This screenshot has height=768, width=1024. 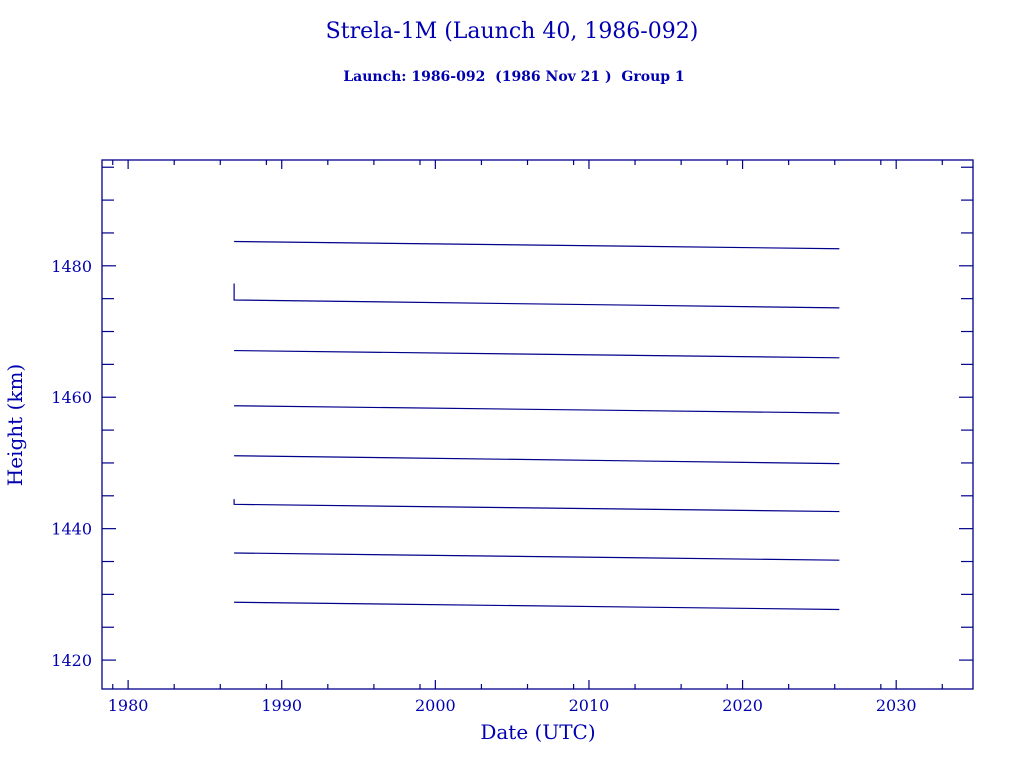 I want to click on chart-title: Strela-1M (Launch 40, 1986-092), so click(x=512, y=31).